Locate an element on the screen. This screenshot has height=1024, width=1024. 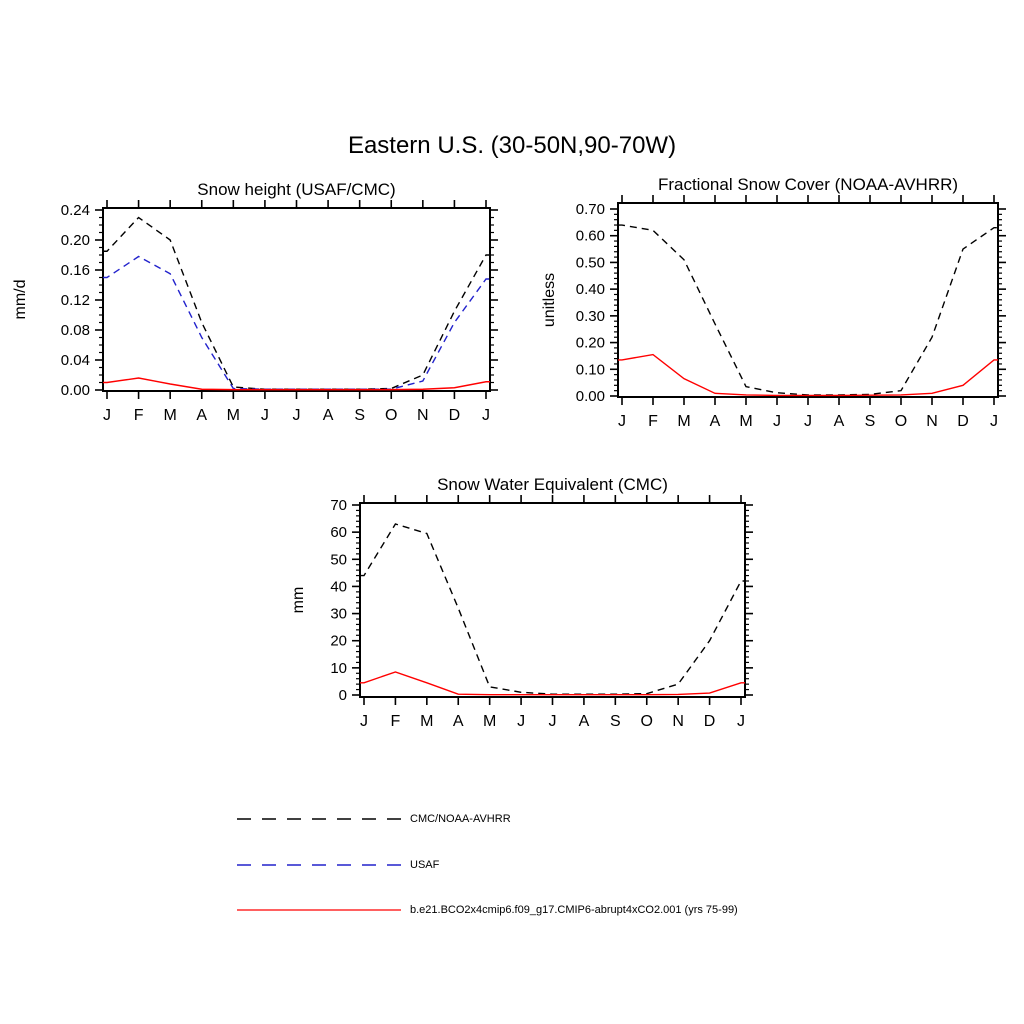
legend-label: CMC/NOAA-AVHRR is located at coordinates (460, 819).